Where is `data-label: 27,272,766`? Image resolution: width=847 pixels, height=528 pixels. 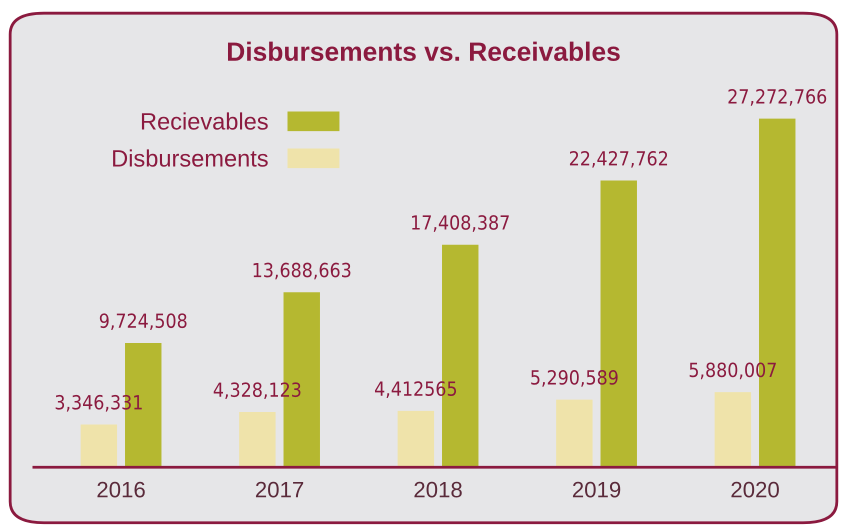 data-label: 27,272,766 is located at coordinates (777, 97).